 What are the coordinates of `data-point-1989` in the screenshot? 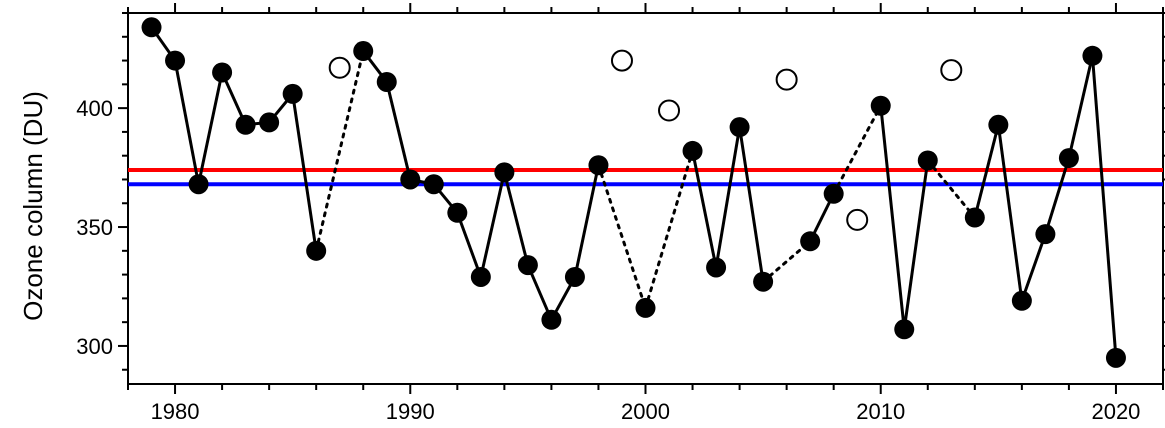 It's located at (386, 81).